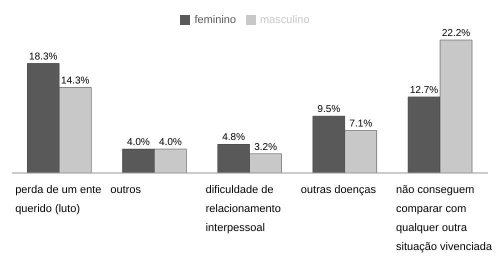 This screenshot has width=500, height=273. I want to click on legend-label: feminino, so click(215, 20).